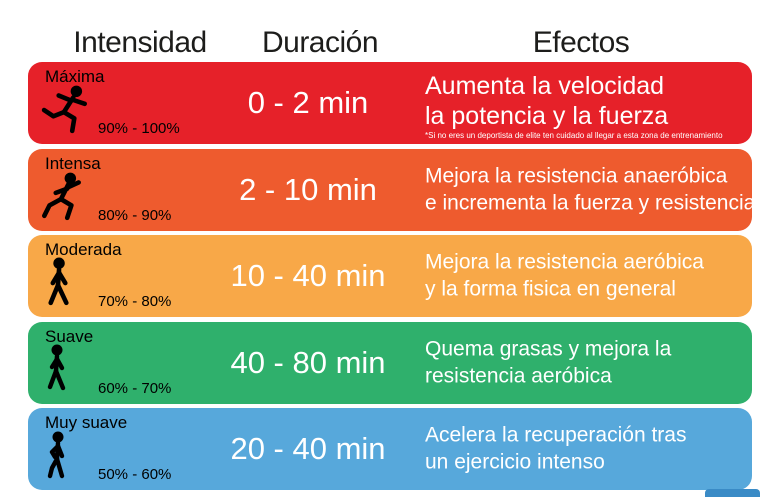  I want to click on heart-rate-range: 80% - 90%, so click(135, 215).